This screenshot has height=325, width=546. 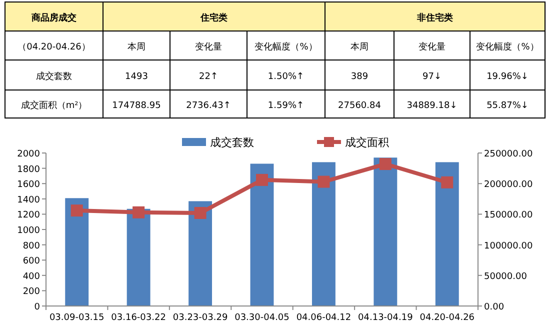 I want to click on y-tick-label: 1400, so click(x=28, y=200).